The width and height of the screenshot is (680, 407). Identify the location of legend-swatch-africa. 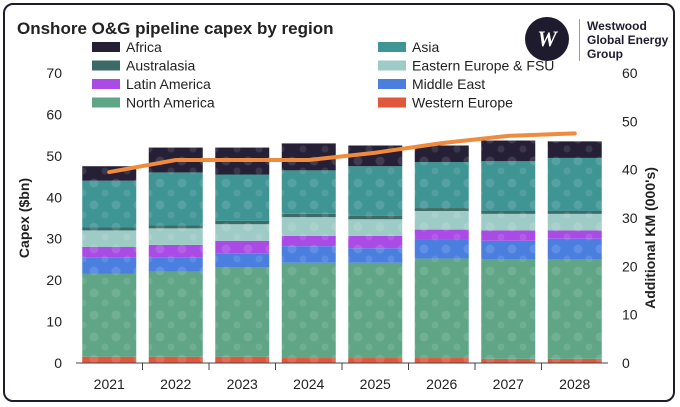
(106, 47).